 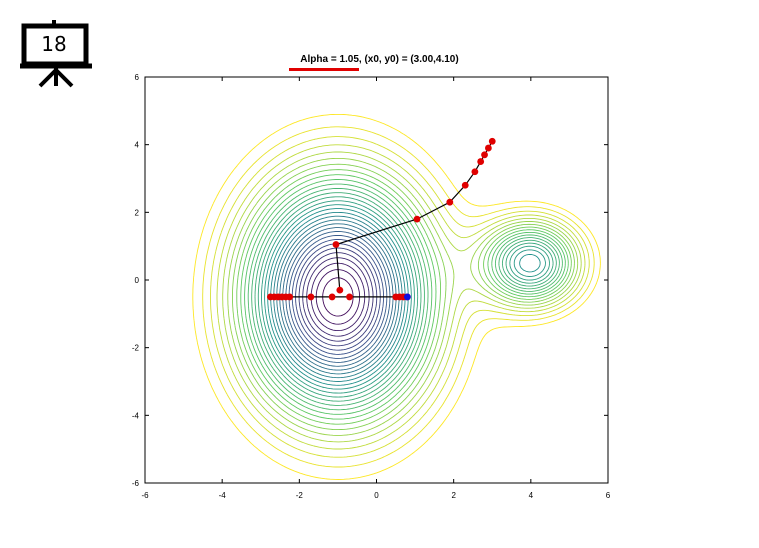 What do you see at coordinates (379, 59) in the screenshot?
I see `chart-title: Alpha = 1.05, (x0, y0) = (3.00,4.10)` at bounding box center [379, 59].